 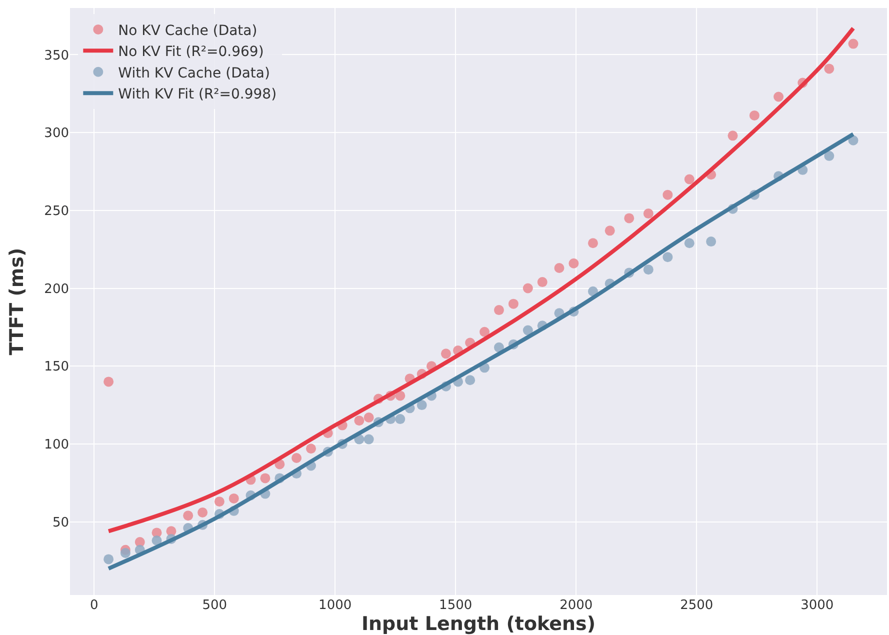 I want to click on y-tick-label: 50, so click(x=60, y=522).